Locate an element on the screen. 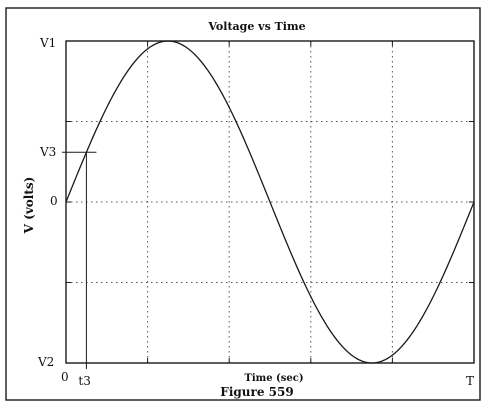 The image size is (483, 415). y-tick-v3: V3 is located at coordinates (47, 152).